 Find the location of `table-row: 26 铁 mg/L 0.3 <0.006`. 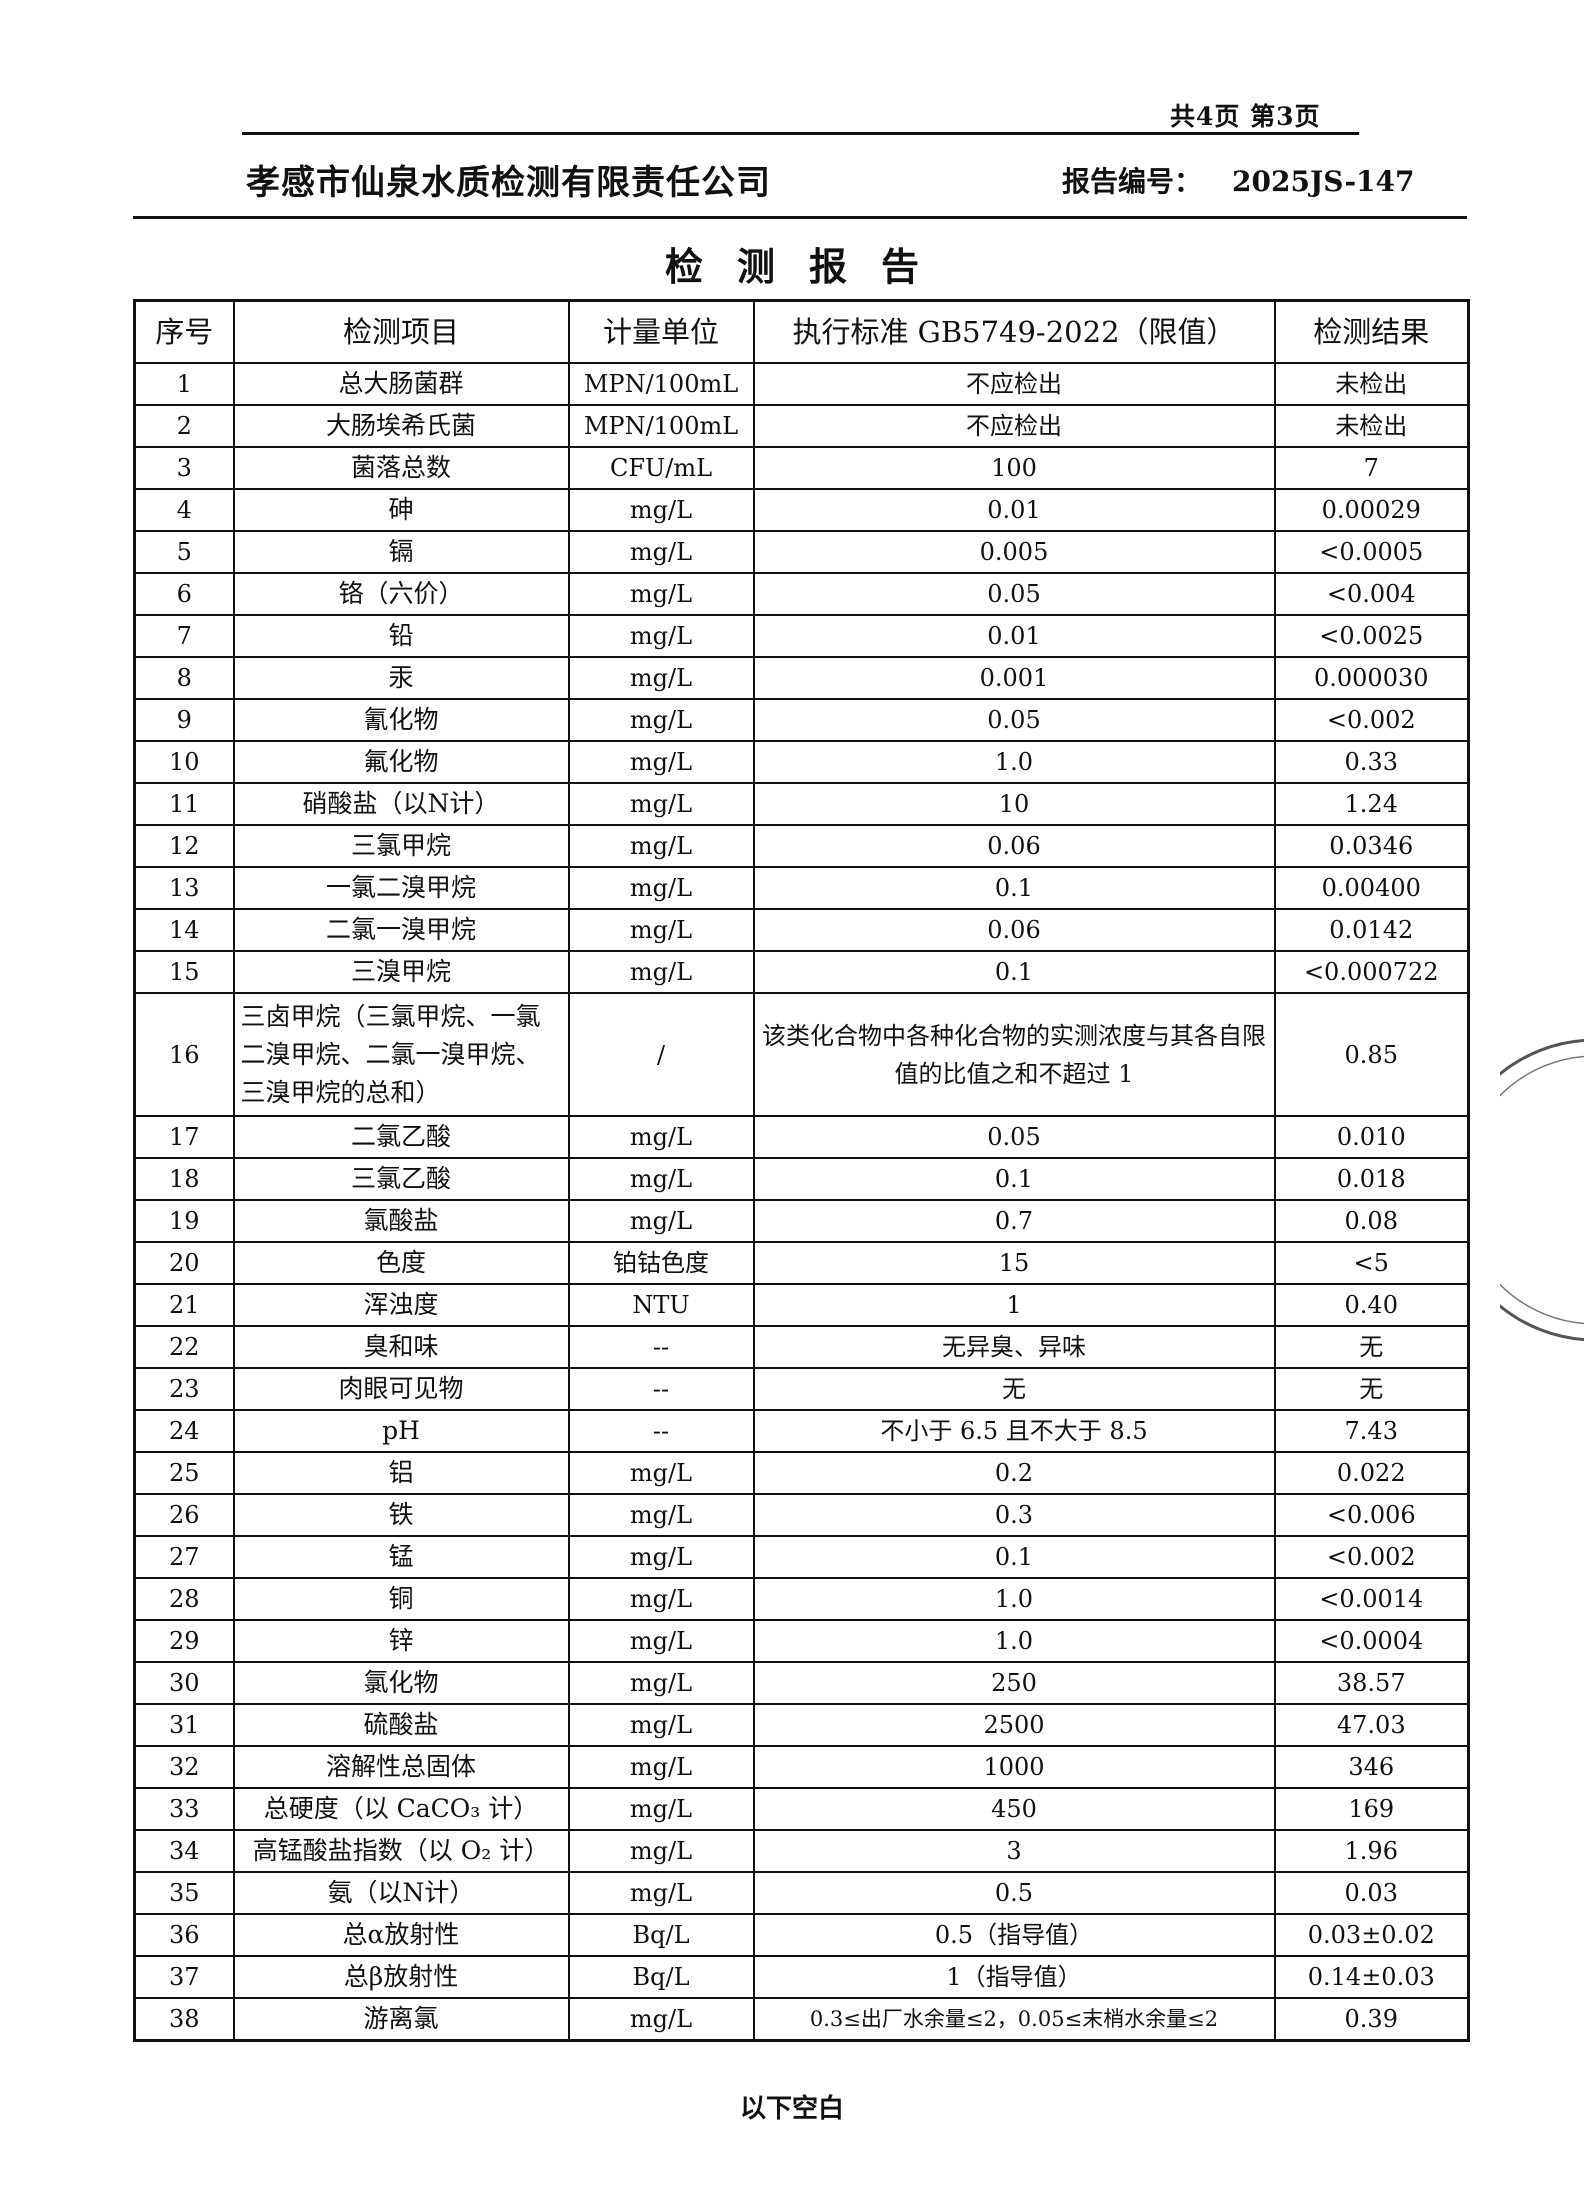

table-row: 26 铁 mg/L 0.3 <0.006 is located at coordinates (801, 1515).